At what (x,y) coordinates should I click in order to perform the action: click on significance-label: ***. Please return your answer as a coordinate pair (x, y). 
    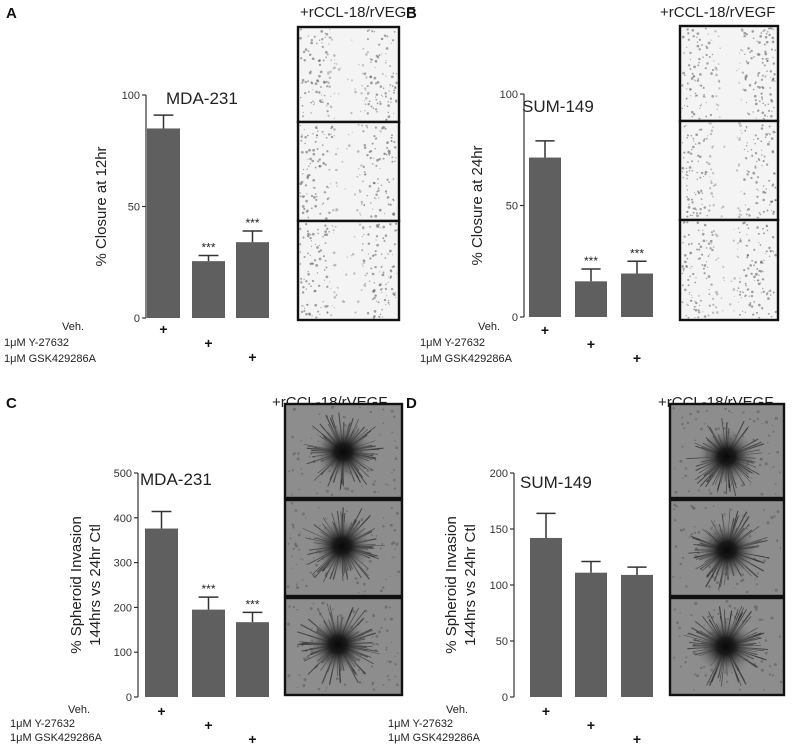
    Looking at the image, I should click on (208, 589).